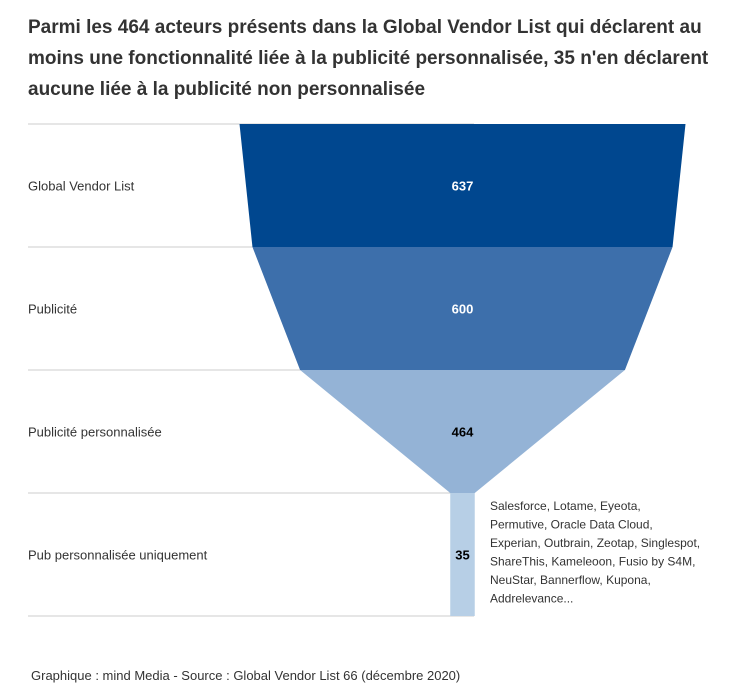 The image size is (736, 696). What do you see at coordinates (95, 432) in the screenshot?
I see `category-label: Publicité personnalisée` at bounding box center [95, 432].